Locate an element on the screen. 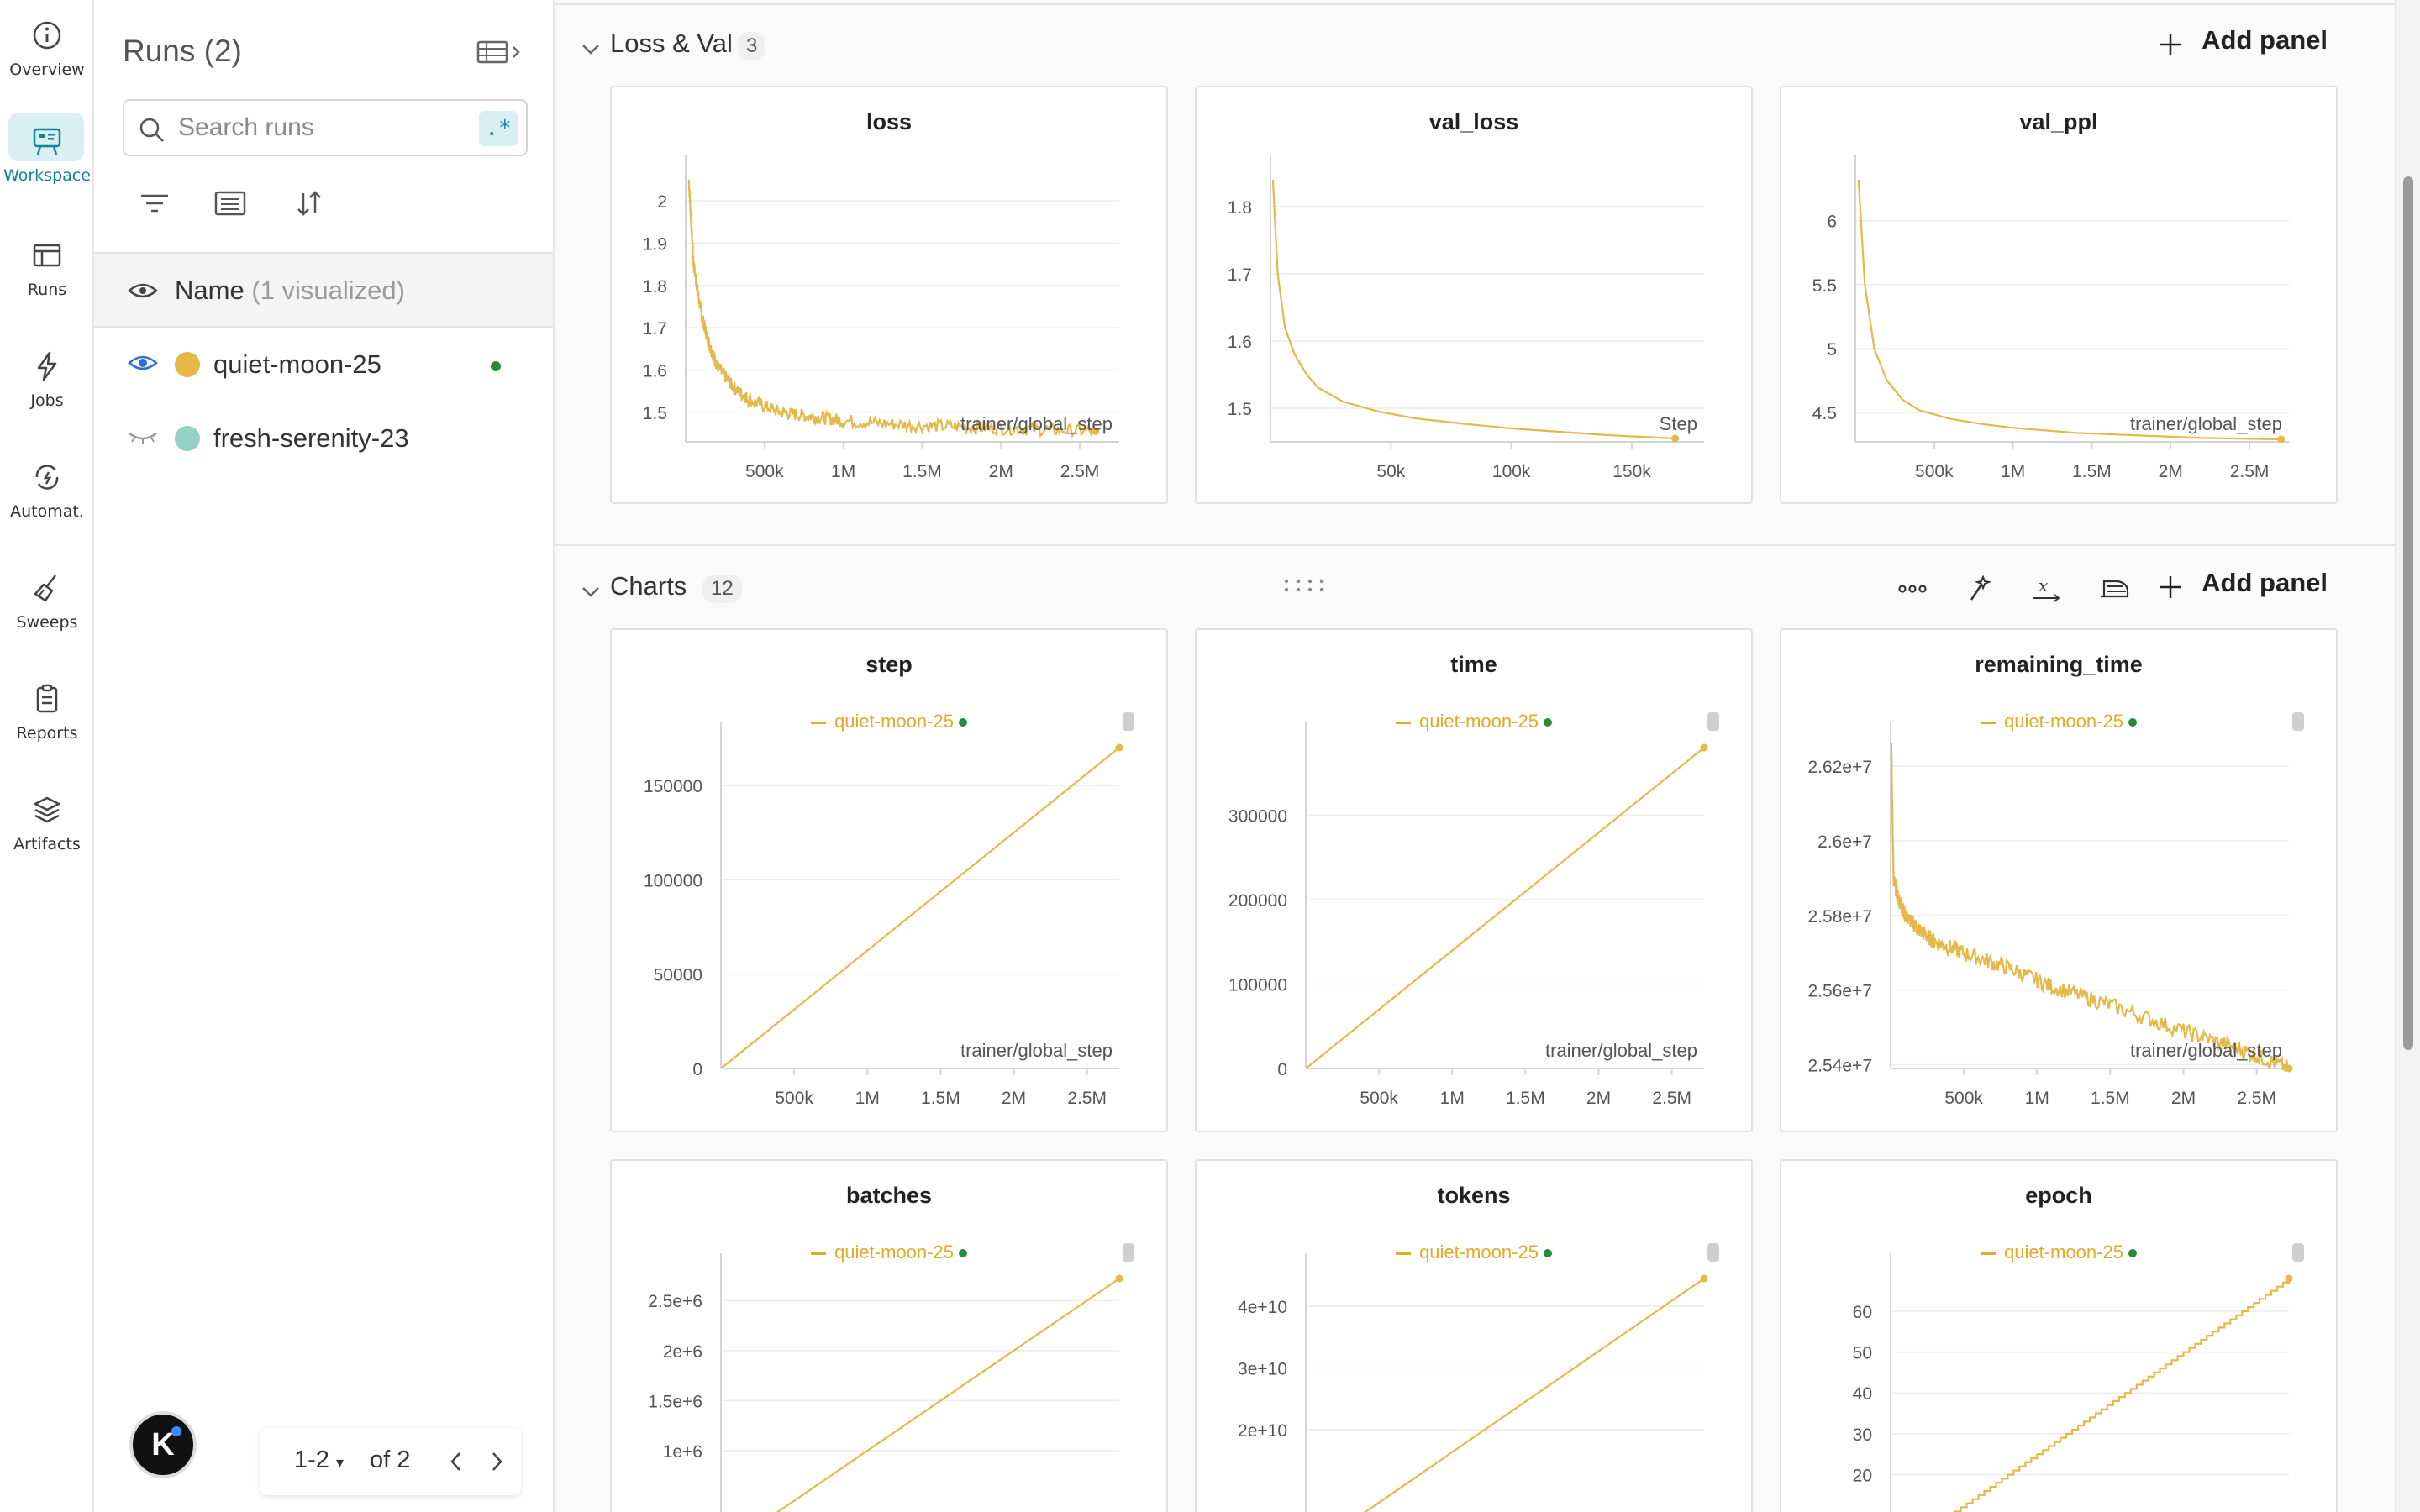  legend-status-dot is located at coordinates (962, 722).